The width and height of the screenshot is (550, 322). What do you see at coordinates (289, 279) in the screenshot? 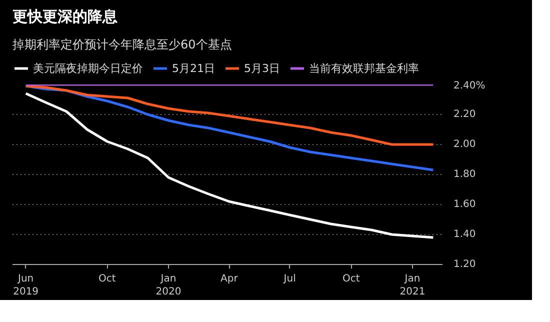
I see `x-tick-label: Jul` at bounding box center [289, 279].